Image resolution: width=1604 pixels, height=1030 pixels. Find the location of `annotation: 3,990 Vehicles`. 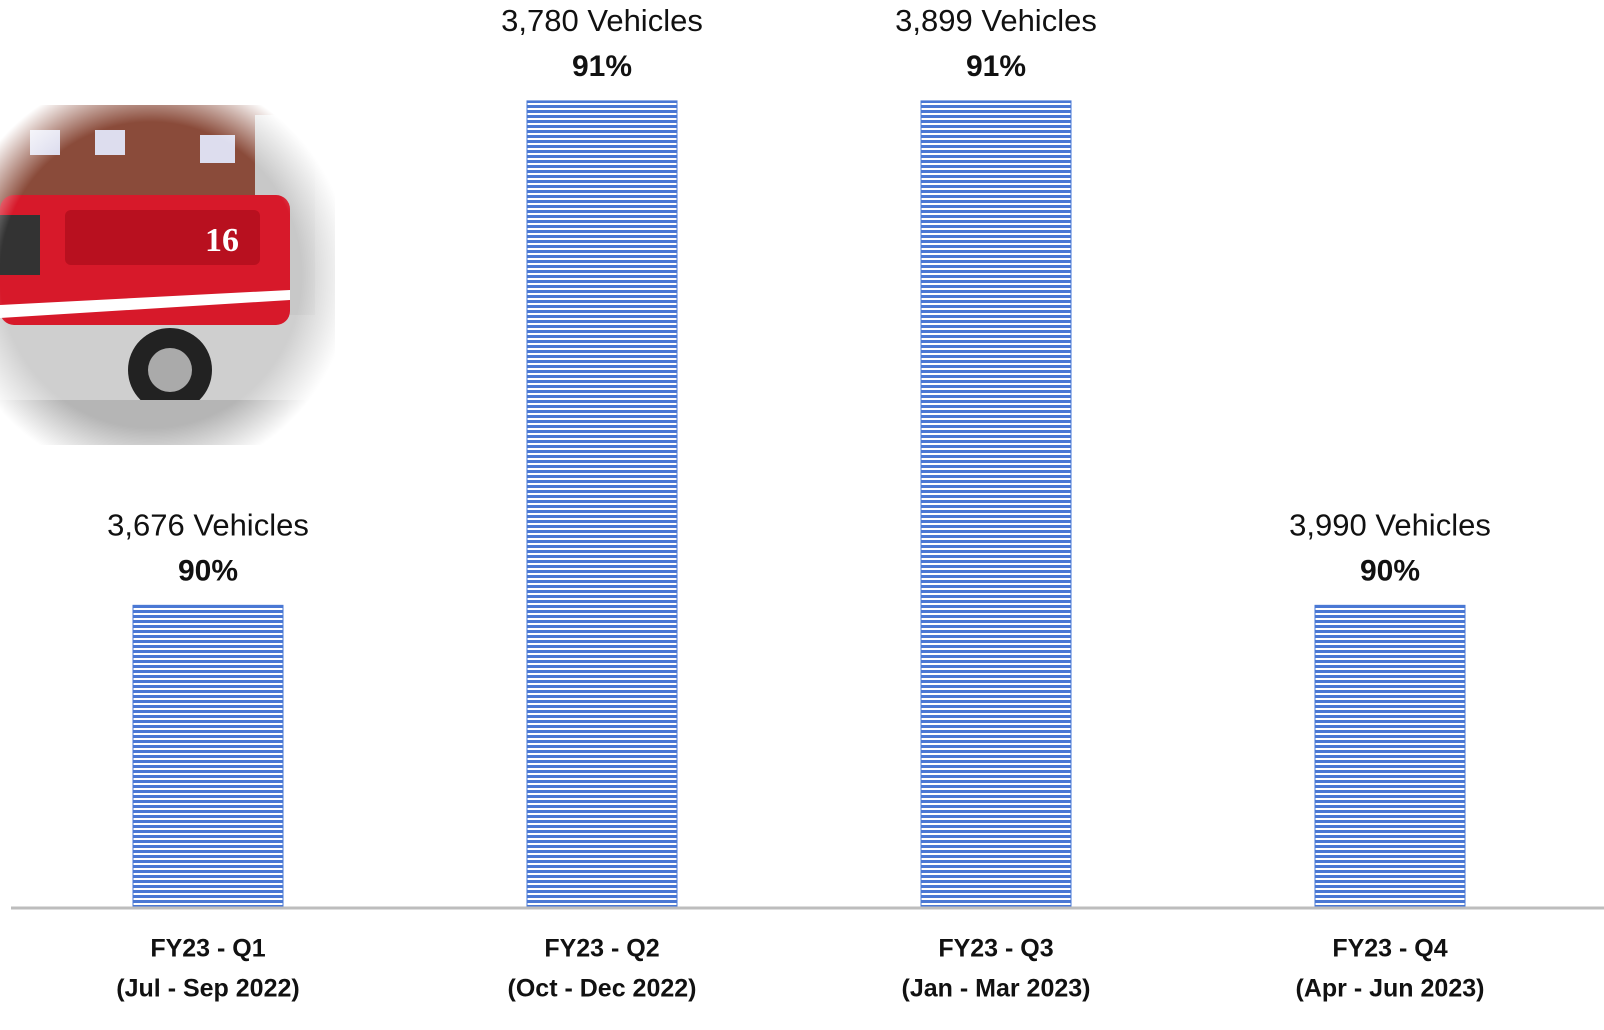

annotation: 3,990 Vehicles is located at coordinates (1390, 525).